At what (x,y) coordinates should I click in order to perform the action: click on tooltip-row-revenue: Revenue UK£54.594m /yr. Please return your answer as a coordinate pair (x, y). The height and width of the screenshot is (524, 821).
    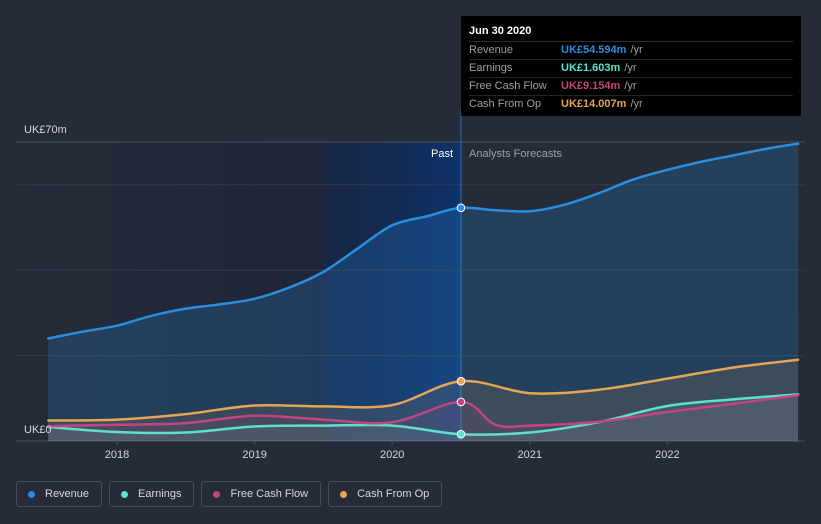
    Looking at the image, I should click on (631, 51).